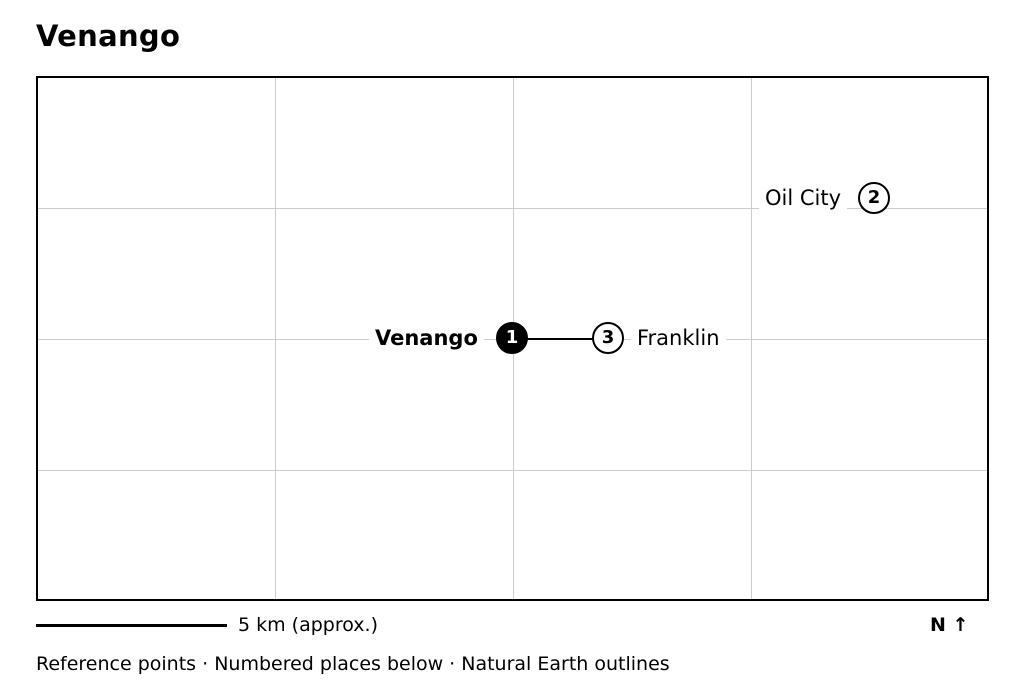 Image resolution: width=1024 pixels, height=692 pixels. What do you see at coordinates (874, 198) in the screenshot?
I see `place-marker-oil-city: 2` at bounding box center [874, 198].